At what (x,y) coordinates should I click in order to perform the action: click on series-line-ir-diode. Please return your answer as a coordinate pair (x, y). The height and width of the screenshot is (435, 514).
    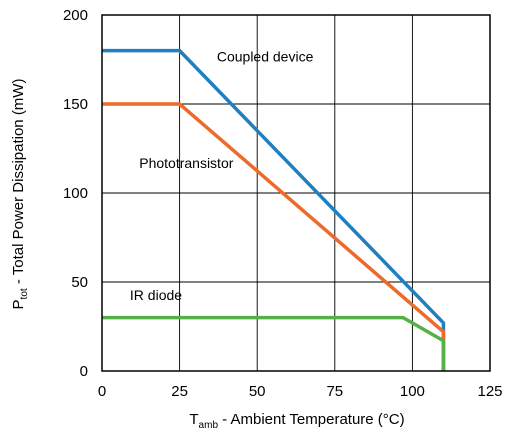
    Looking at the image, I should click on (274, 343).